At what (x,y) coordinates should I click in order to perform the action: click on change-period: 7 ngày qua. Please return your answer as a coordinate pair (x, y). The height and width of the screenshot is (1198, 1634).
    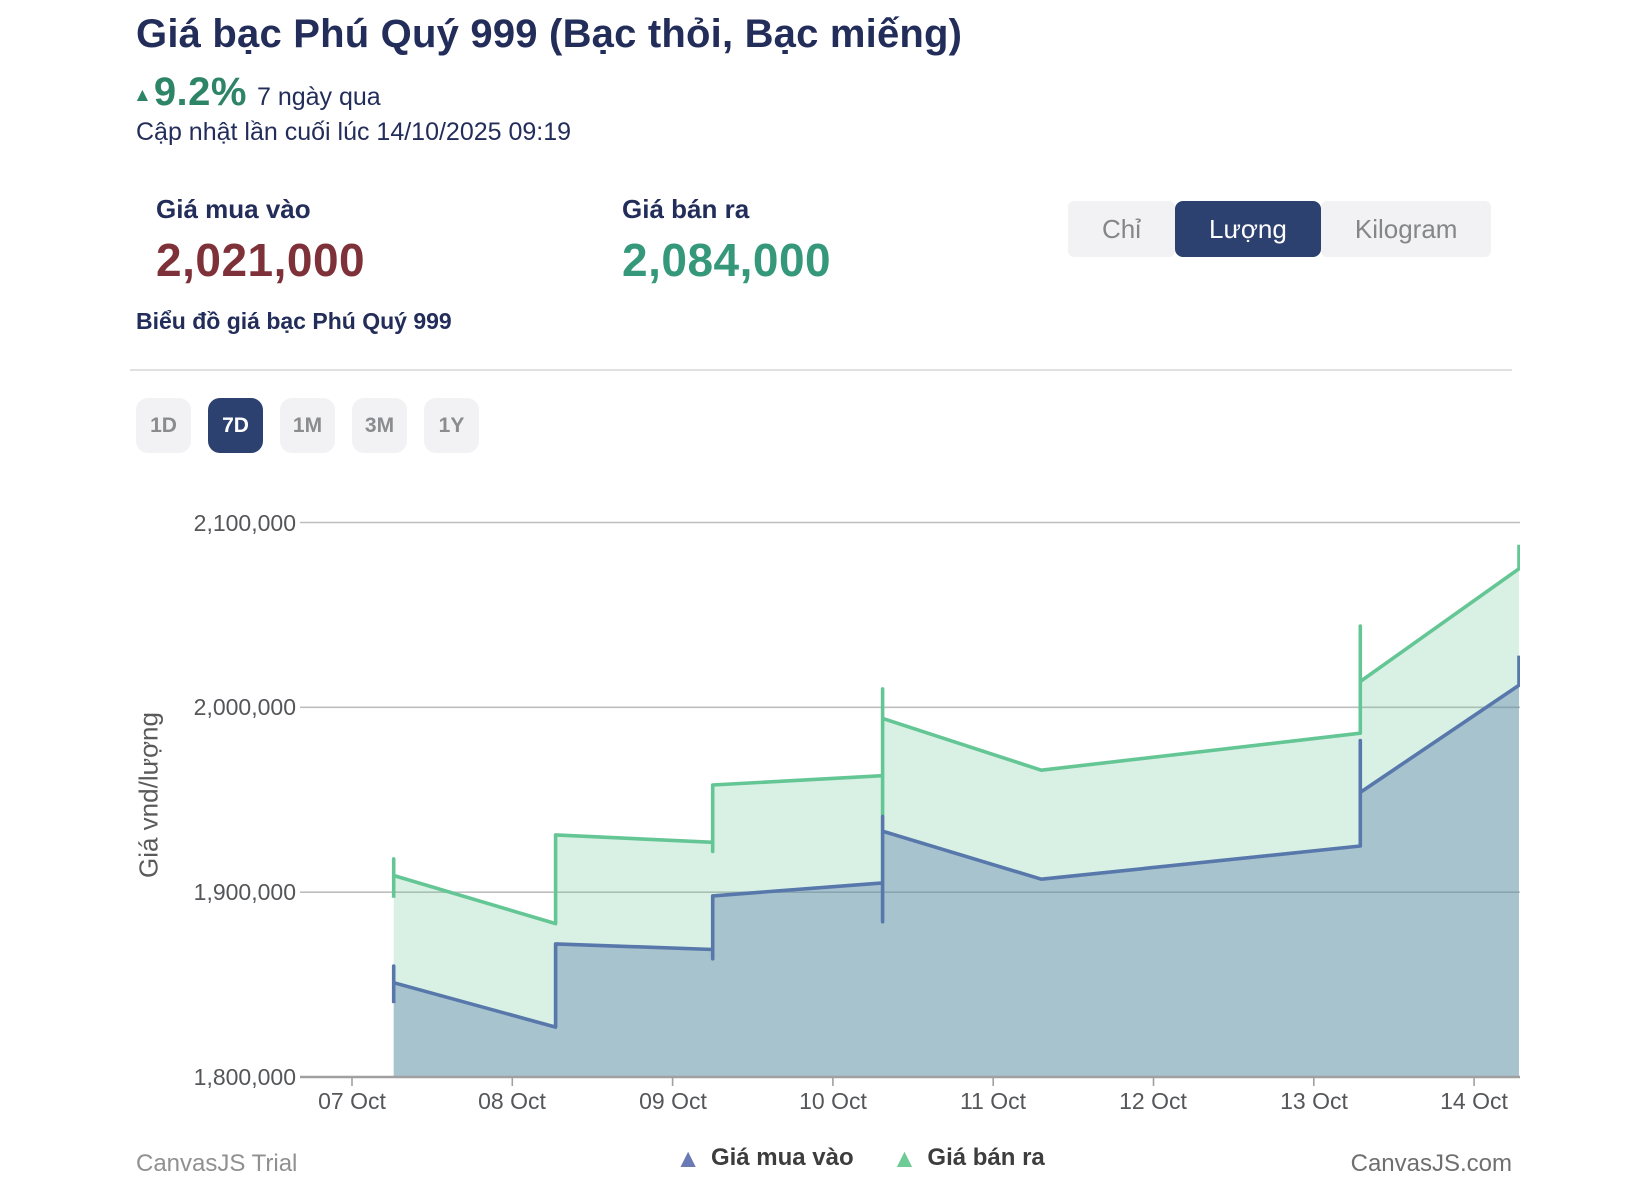
    Looking at the image, I should click on (318, 97).